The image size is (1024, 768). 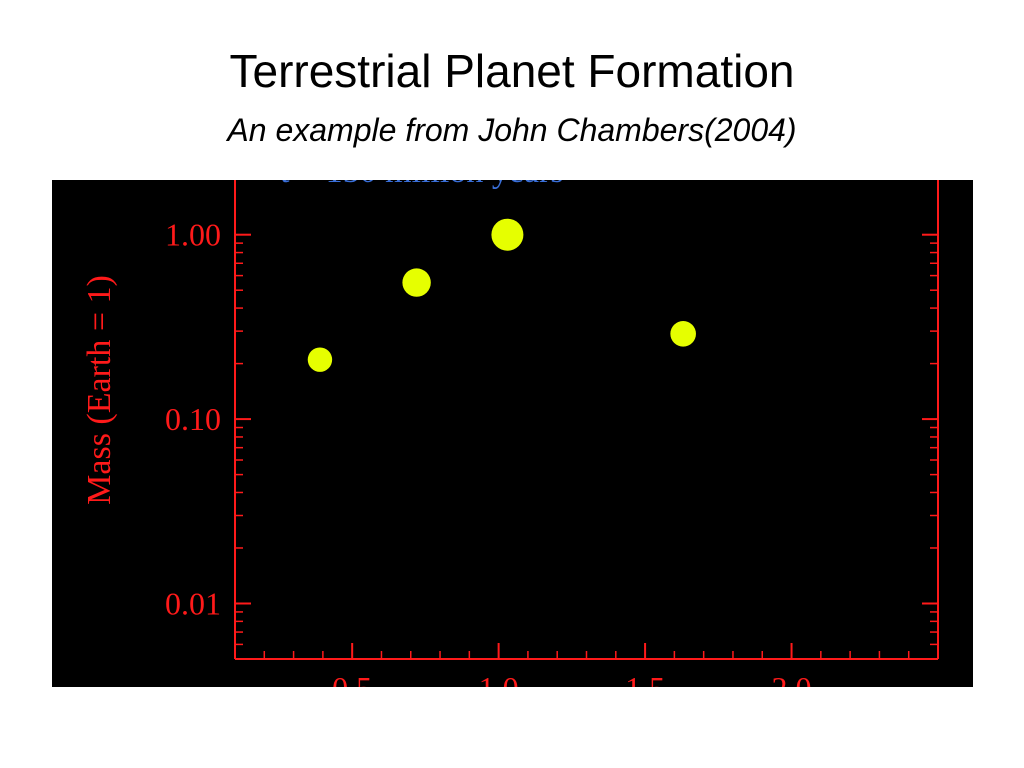 I want to click on slide-title: Terrestrial Planet Formation, so click(x=512, y=71).